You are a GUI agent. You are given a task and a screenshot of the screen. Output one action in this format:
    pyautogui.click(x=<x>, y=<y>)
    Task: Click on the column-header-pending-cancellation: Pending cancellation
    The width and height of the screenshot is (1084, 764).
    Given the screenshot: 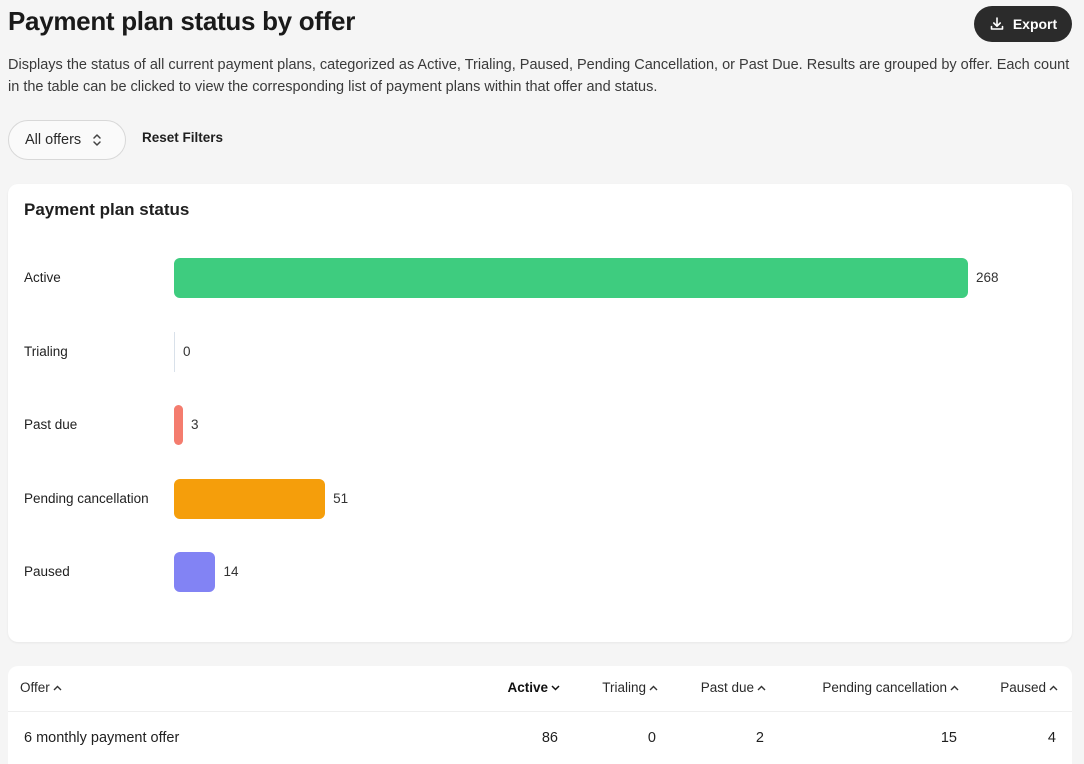 What is the action you would take?
    pyautogui.click(x=890, y=687)
    